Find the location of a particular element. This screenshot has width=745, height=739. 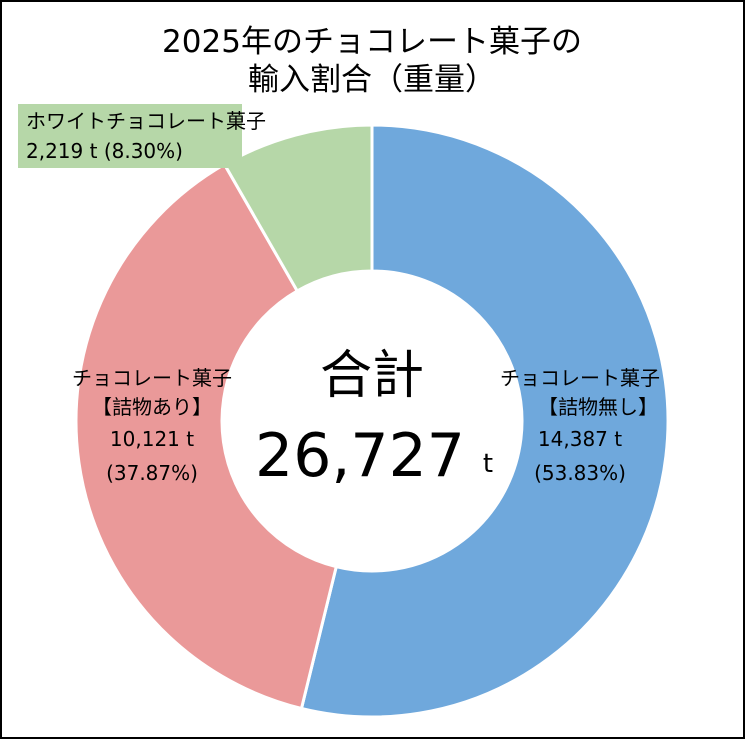

slice-label-white-chocolate-value: 2,219 t (8.30%) is located at coordinates (104, 151).